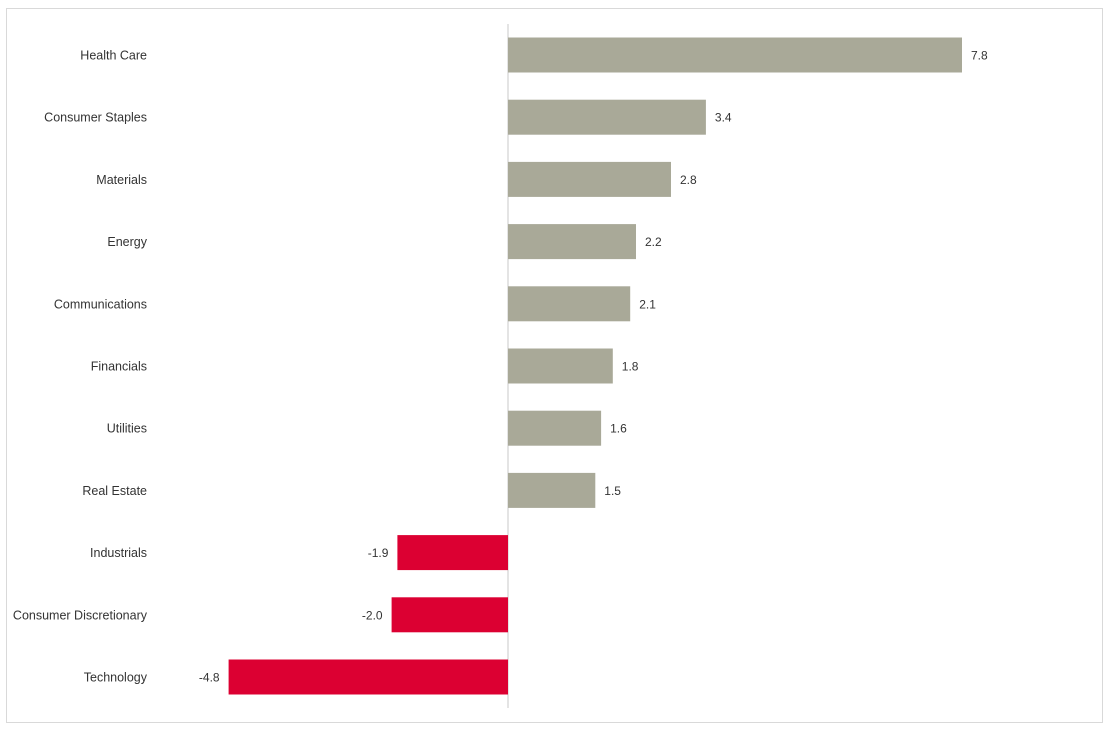  I want to click on category-label: Industrials, so click(118, 553).